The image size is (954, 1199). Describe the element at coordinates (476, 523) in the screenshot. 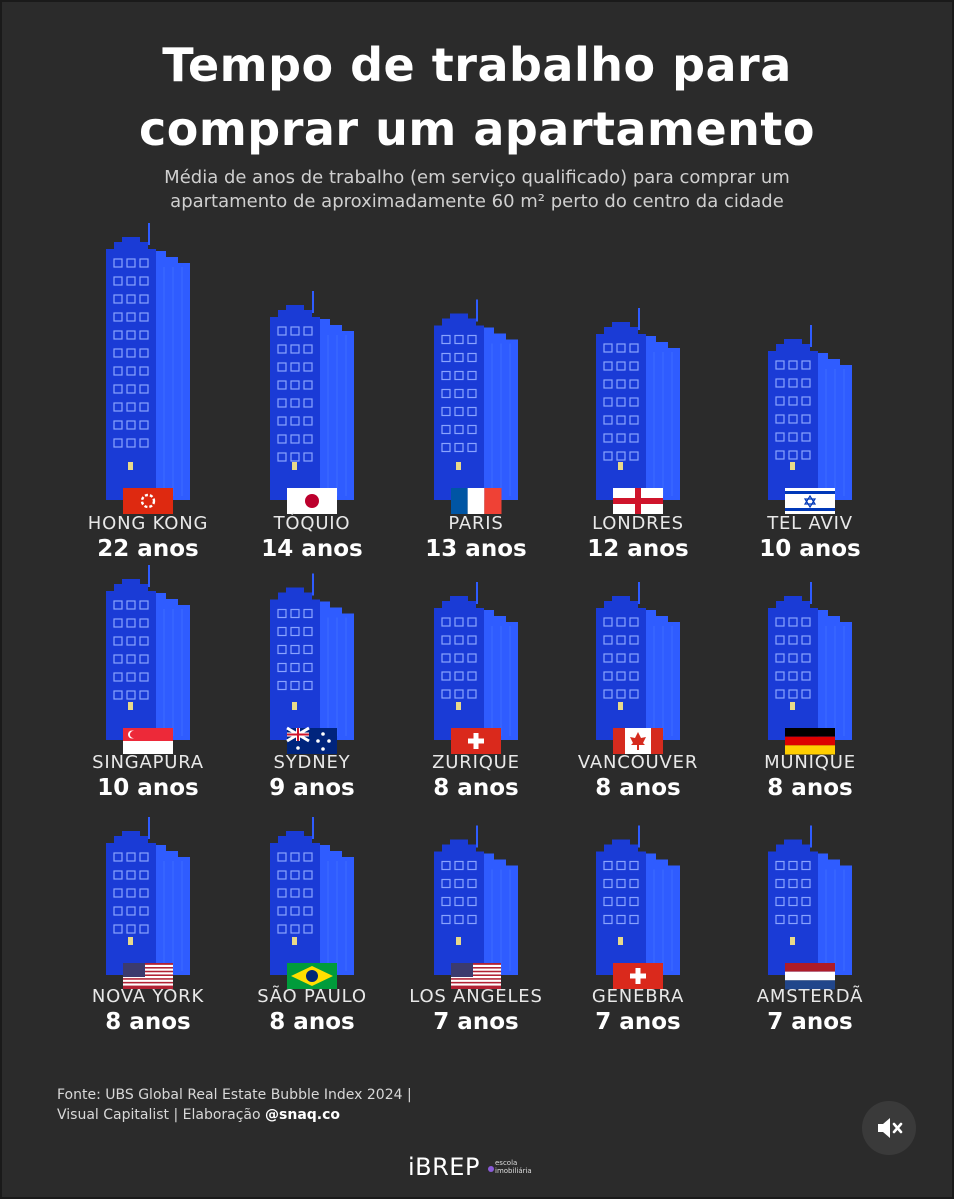

I see `city-name-label: PARIS` at that location.